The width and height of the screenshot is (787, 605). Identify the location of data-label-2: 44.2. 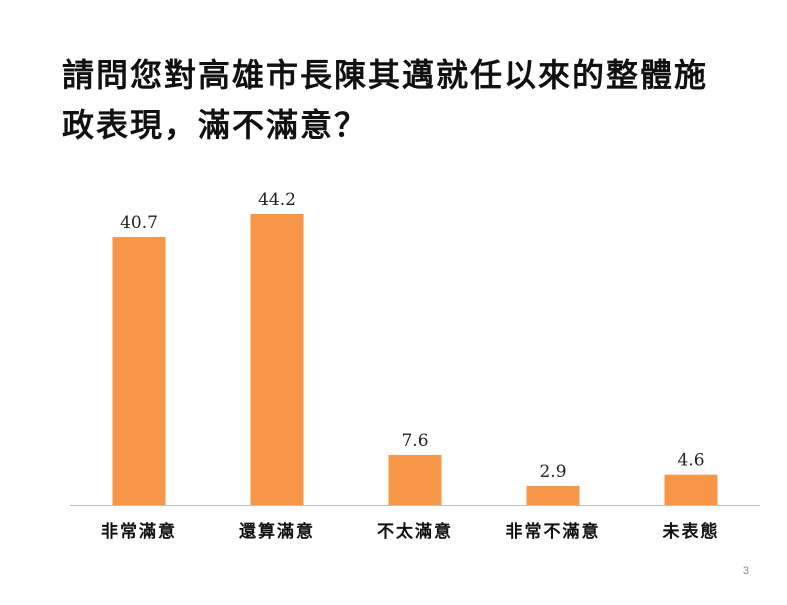
(277, 200).